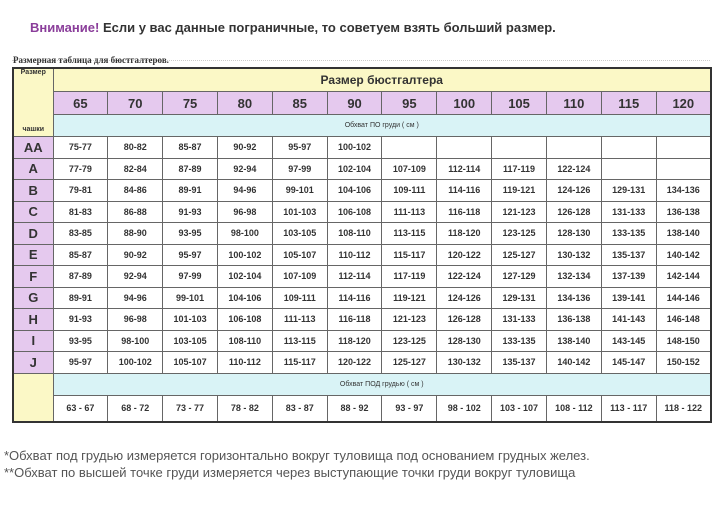  I want to click on cup-label: D, so click(33, 233).